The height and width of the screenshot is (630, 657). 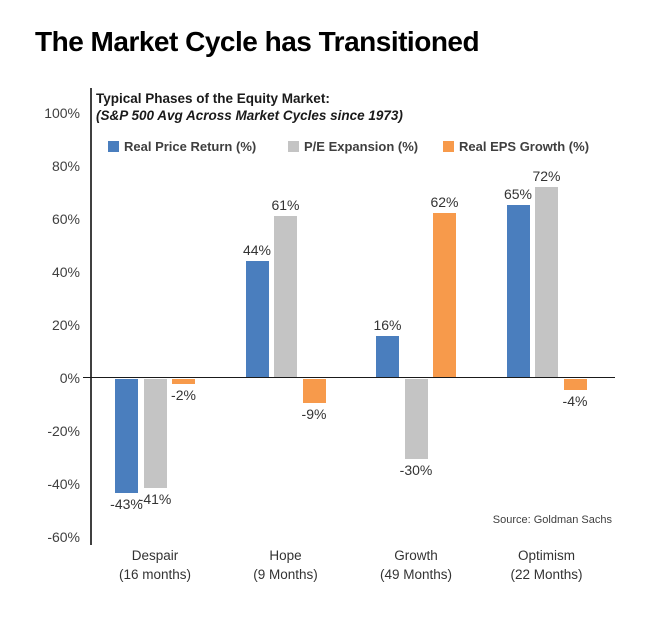 I want to click on y-axis-tick-label: 60%, so click(x=65, y=218).